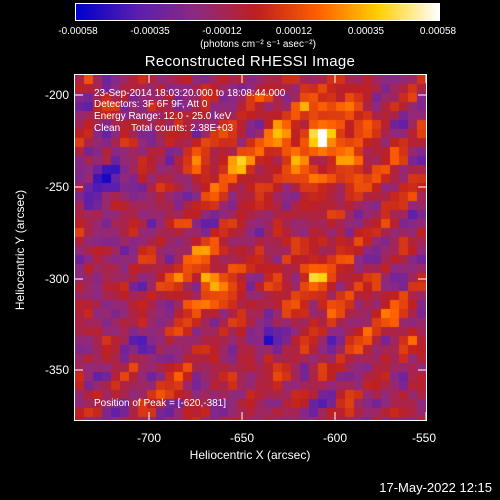  Describe the element at coordinates (56, 187) in the screenshot. I see `y-tick-label: -250` at that location.